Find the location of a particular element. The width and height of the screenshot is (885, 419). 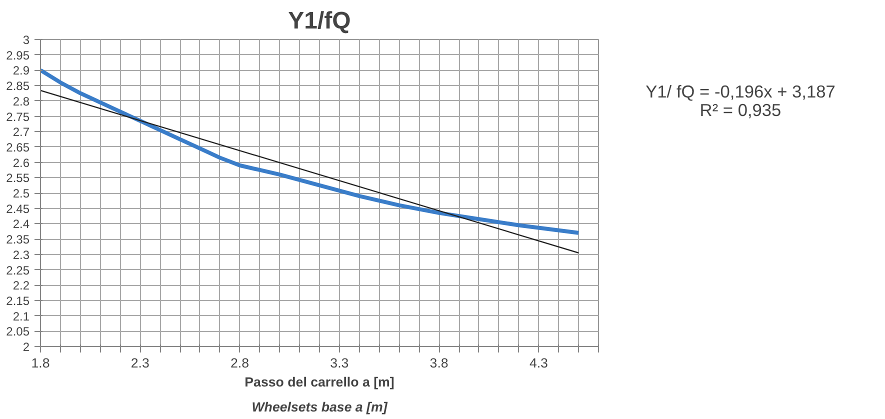

y-tick-label: 2.85 is located at coordinates (18, 86).